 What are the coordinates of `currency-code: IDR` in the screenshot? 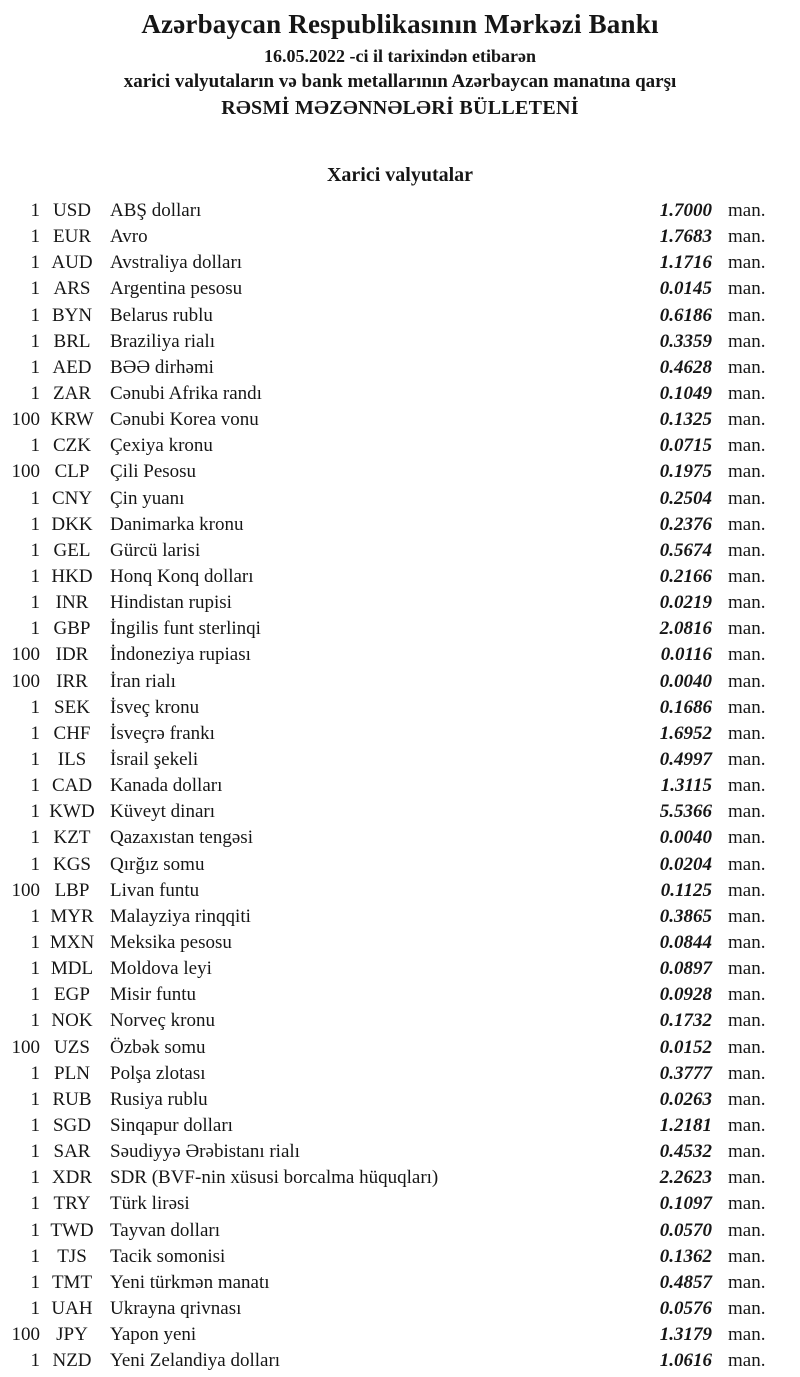 It's located at (72, 655).